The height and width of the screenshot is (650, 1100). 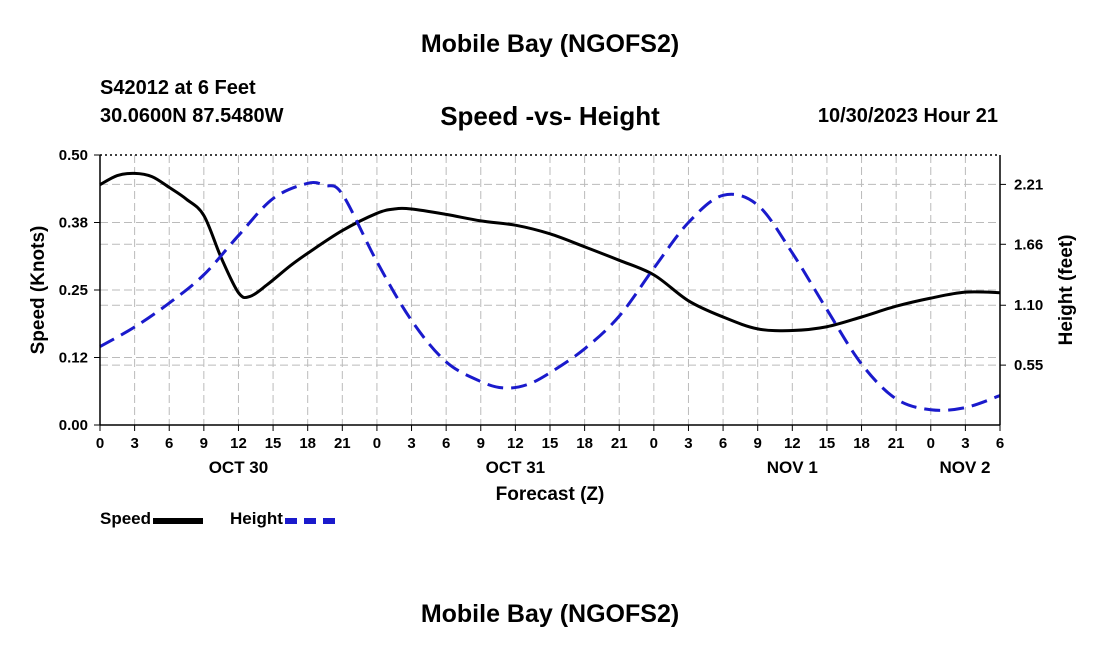 What do you see at coordinates (964, 467) in the screenshot?
I see `x-date-label: NOV 2` at bounding box center [964, 467].